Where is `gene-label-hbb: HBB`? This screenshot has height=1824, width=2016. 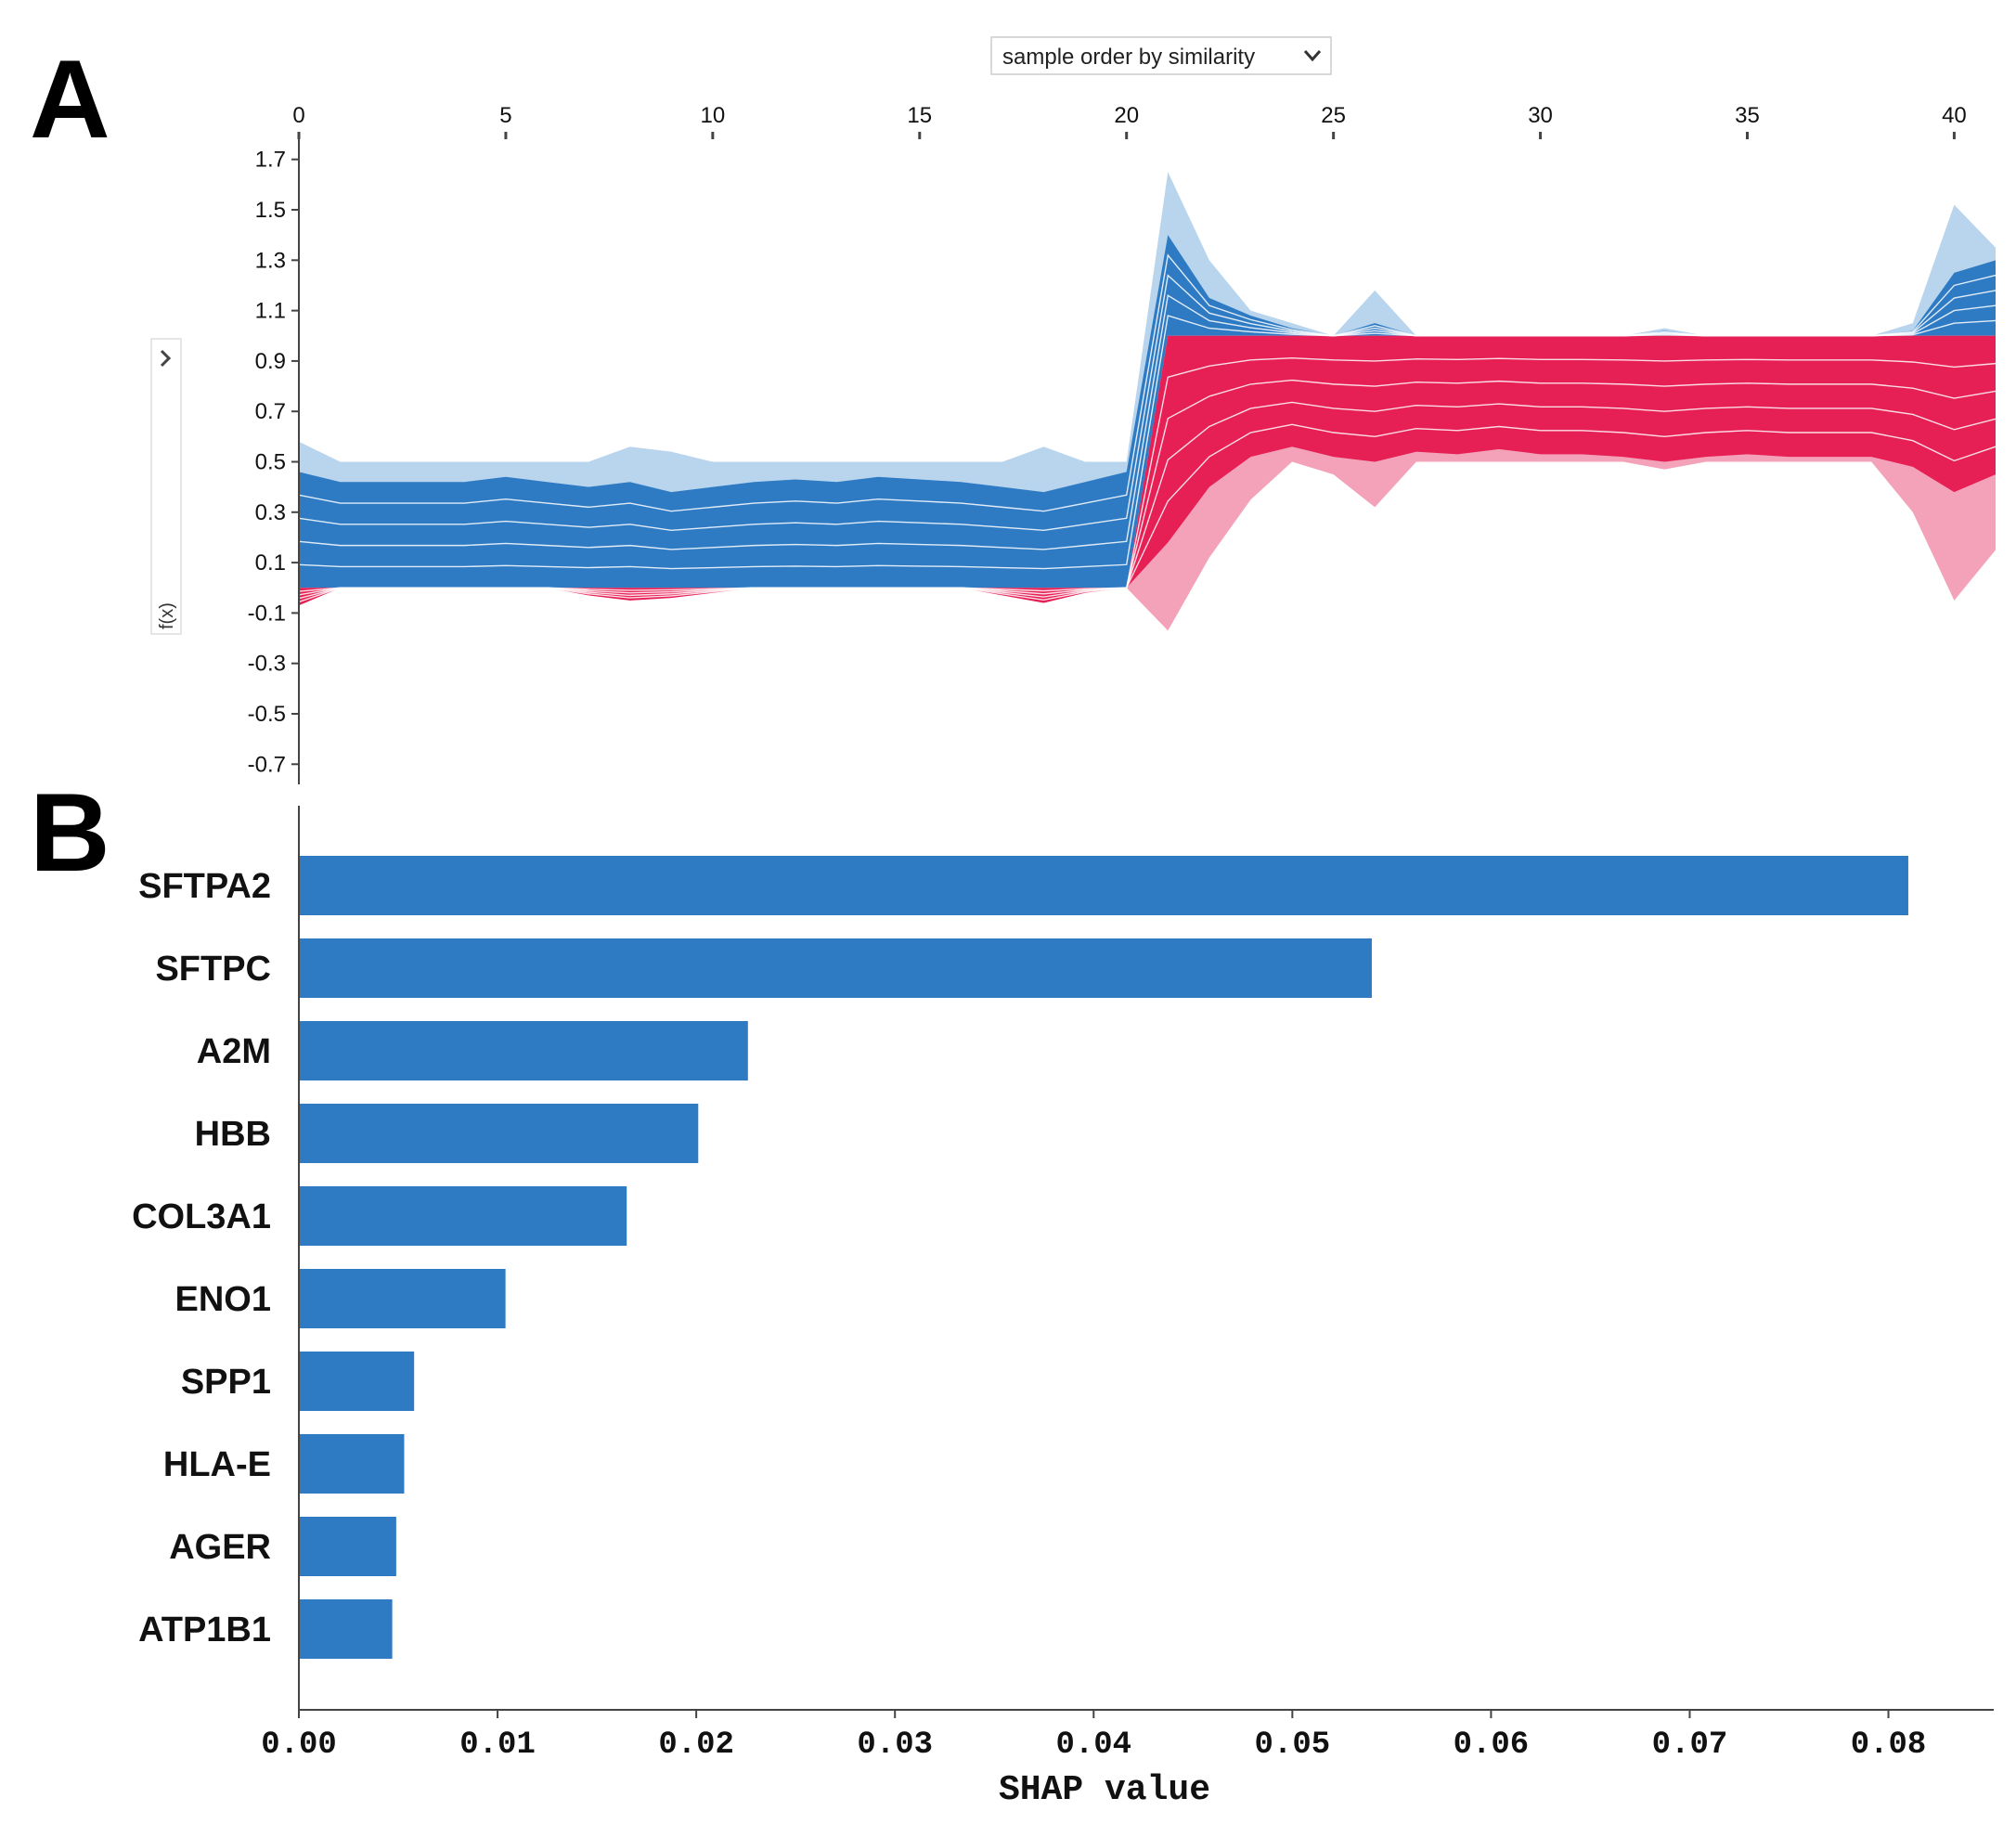 gene-label-hbb: HBB is located at coordinates (233, 1134).